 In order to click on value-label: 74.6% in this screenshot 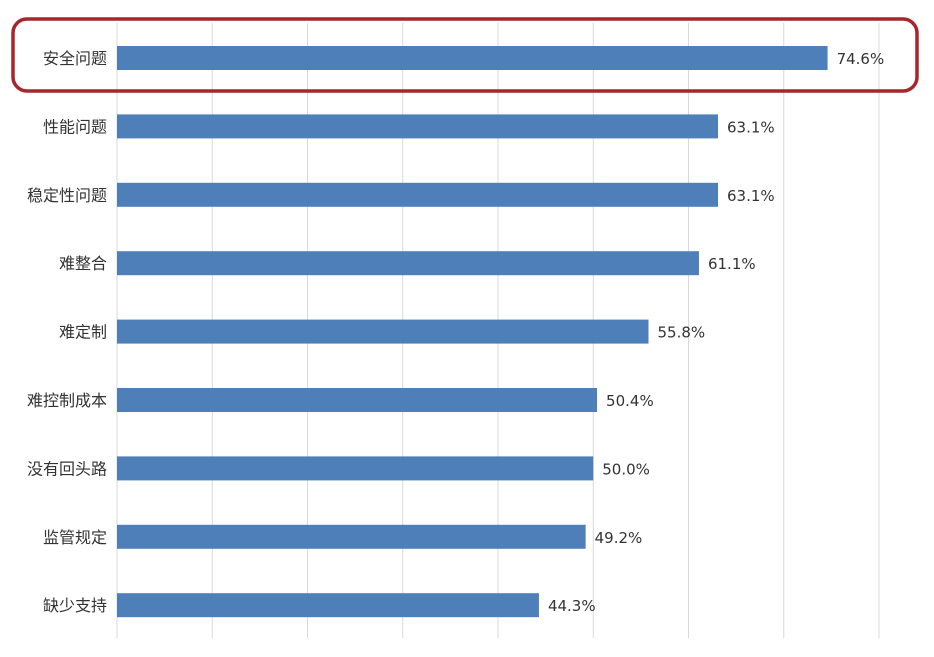, I will do `click(861, 59)`.